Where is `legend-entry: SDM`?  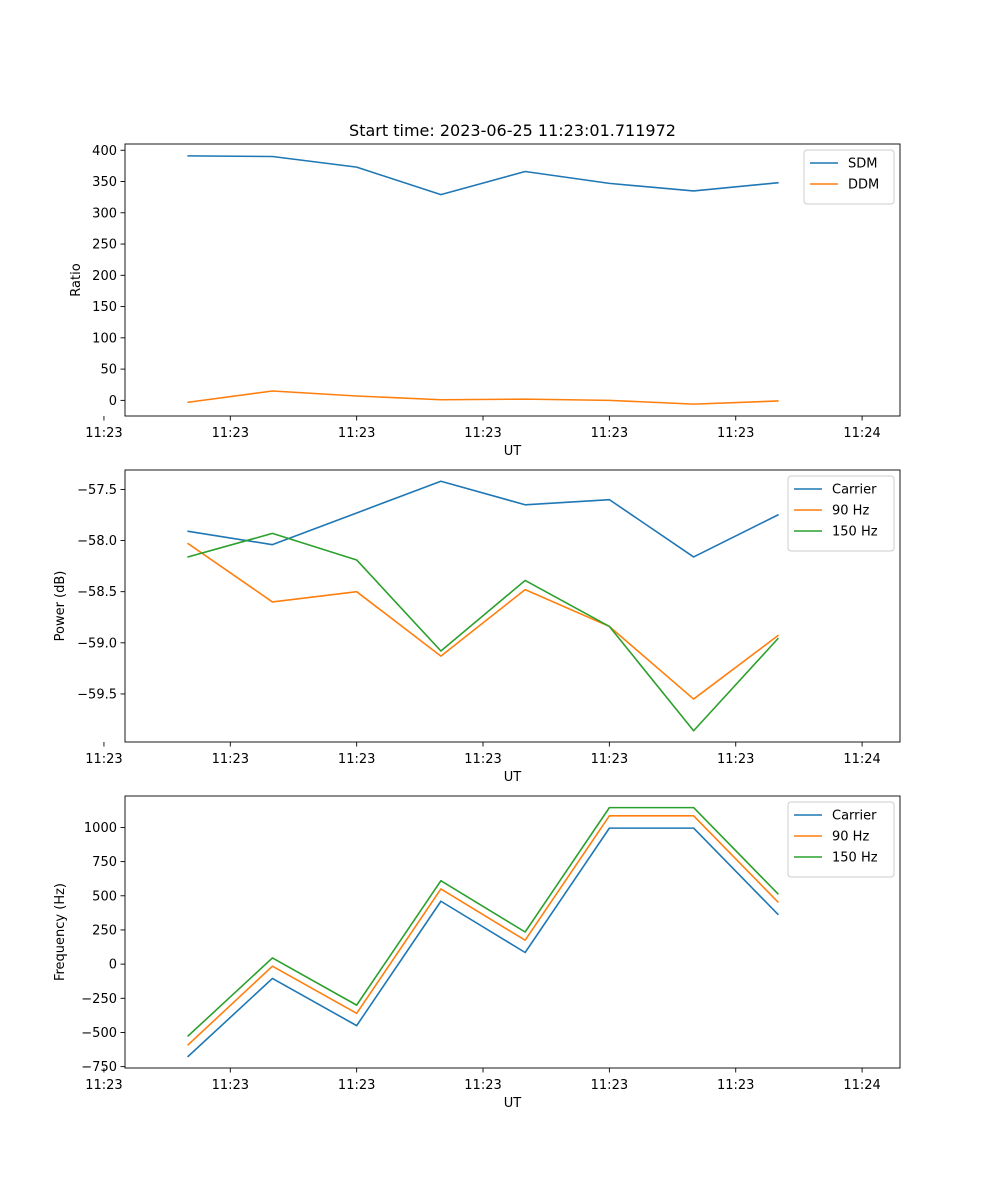
legend-entry: SDM is located at coordinates (862, 164).